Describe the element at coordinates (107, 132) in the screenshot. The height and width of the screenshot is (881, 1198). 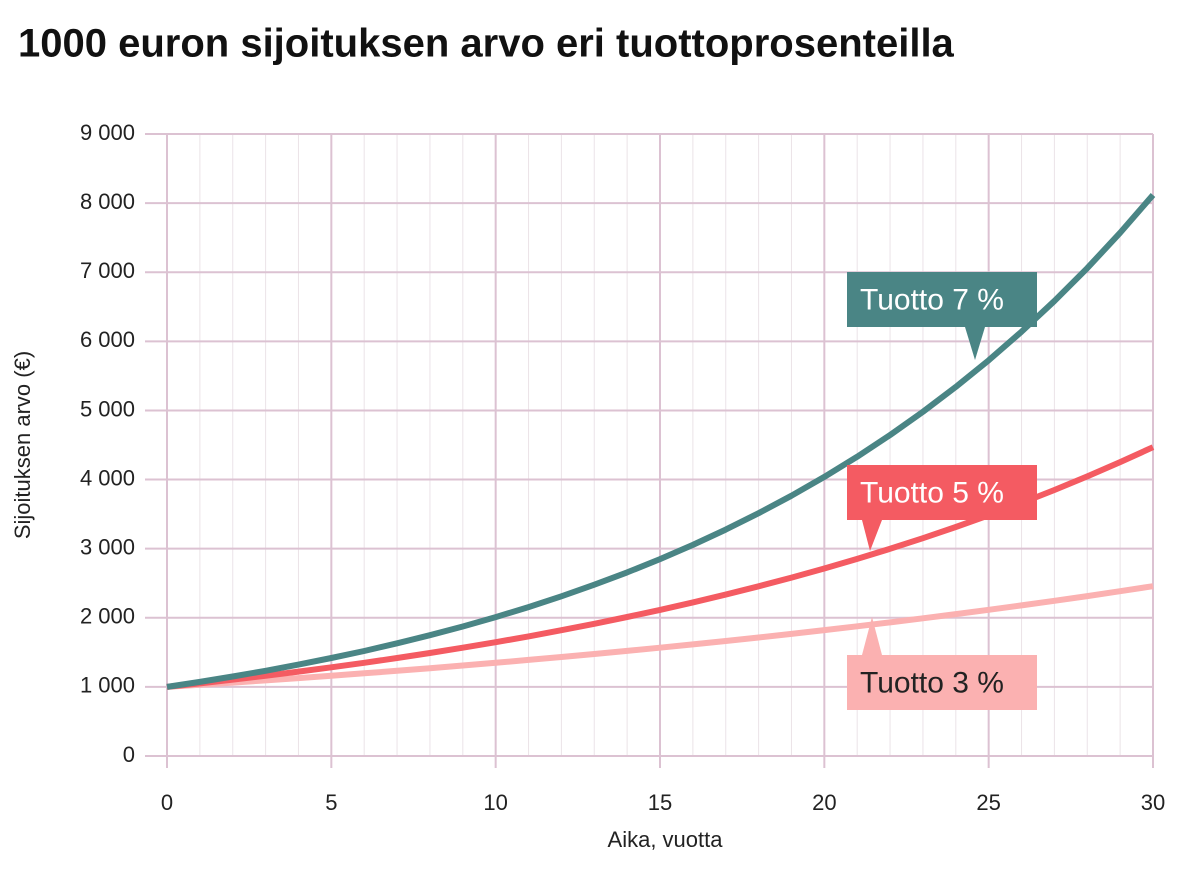
I see `y-tick-label: 9 000` at that location.